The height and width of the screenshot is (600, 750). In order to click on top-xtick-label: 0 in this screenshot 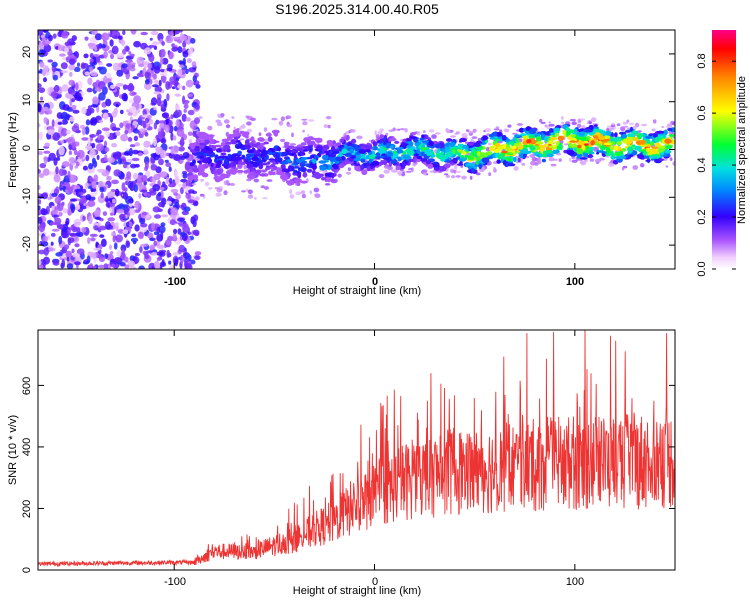, I will do `click(375, 282)`.